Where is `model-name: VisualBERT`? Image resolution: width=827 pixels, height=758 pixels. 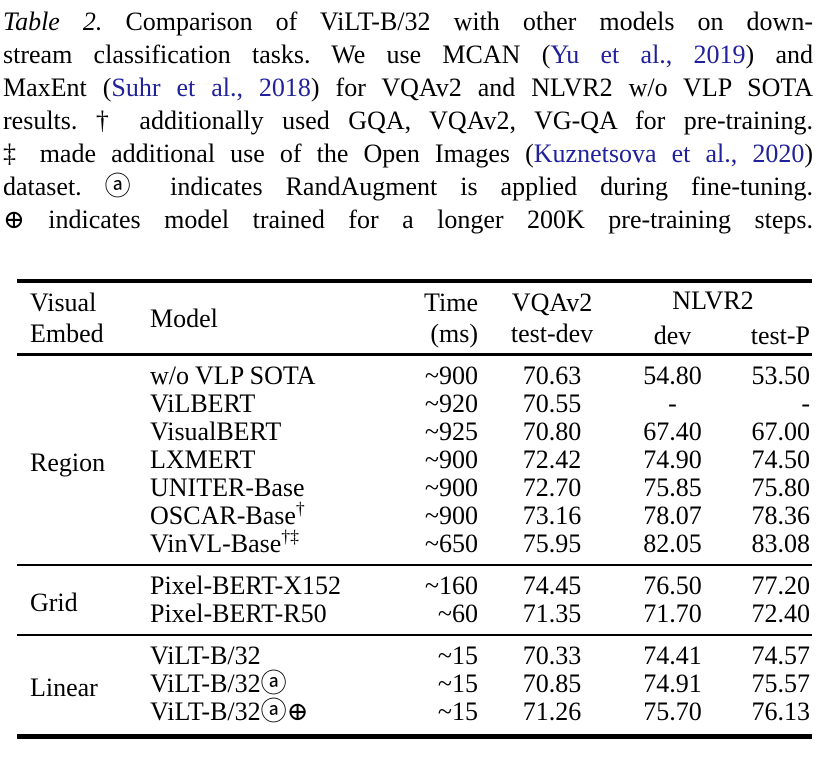 model-name: VisualBERT is located at coordinates (216, 431).